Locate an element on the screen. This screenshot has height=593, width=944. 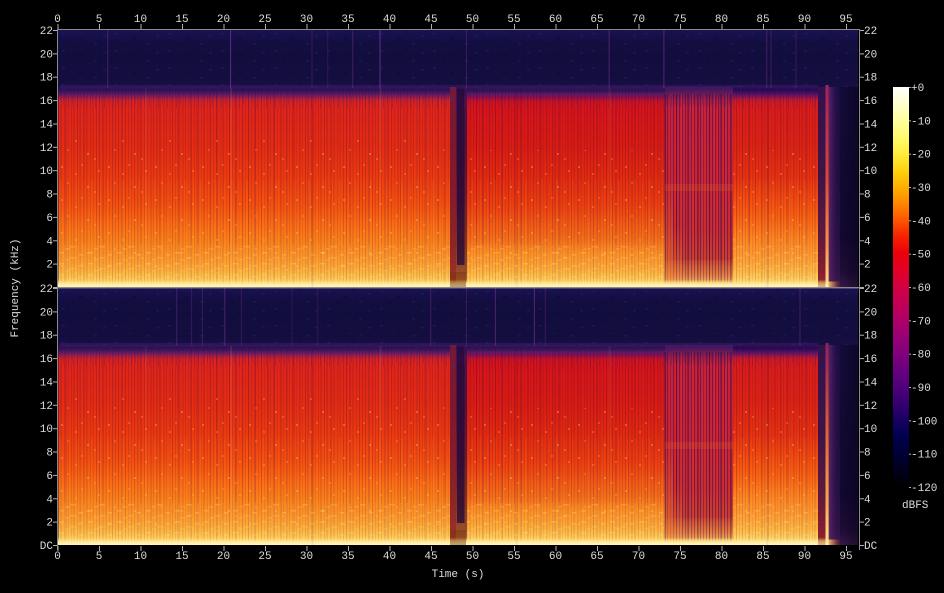
svg-text: -10 is located at coordinates (921, 122).